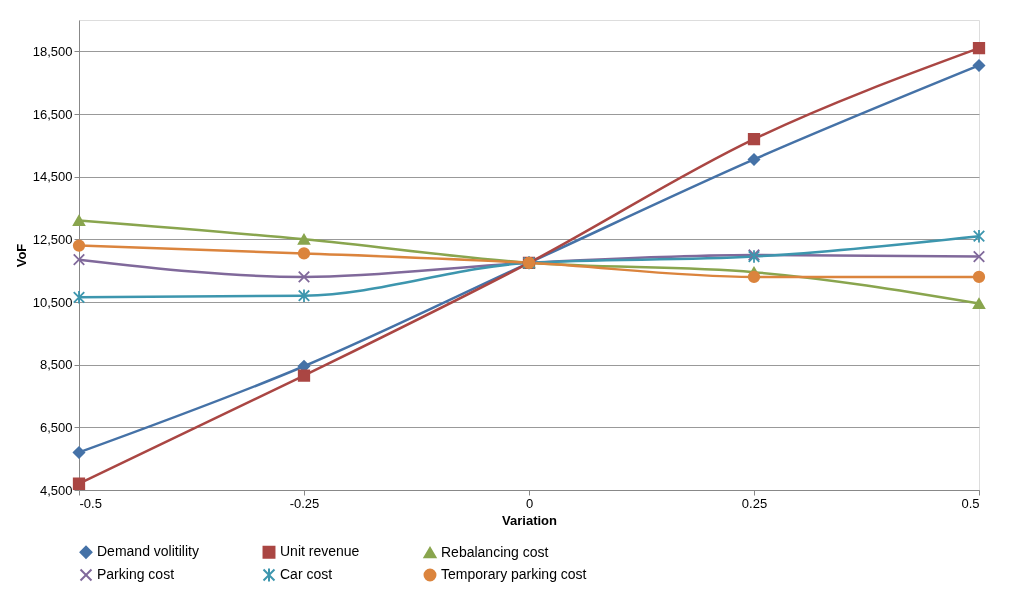  I want to click on legend-label: Rebalancing cost, so click(495, 551).